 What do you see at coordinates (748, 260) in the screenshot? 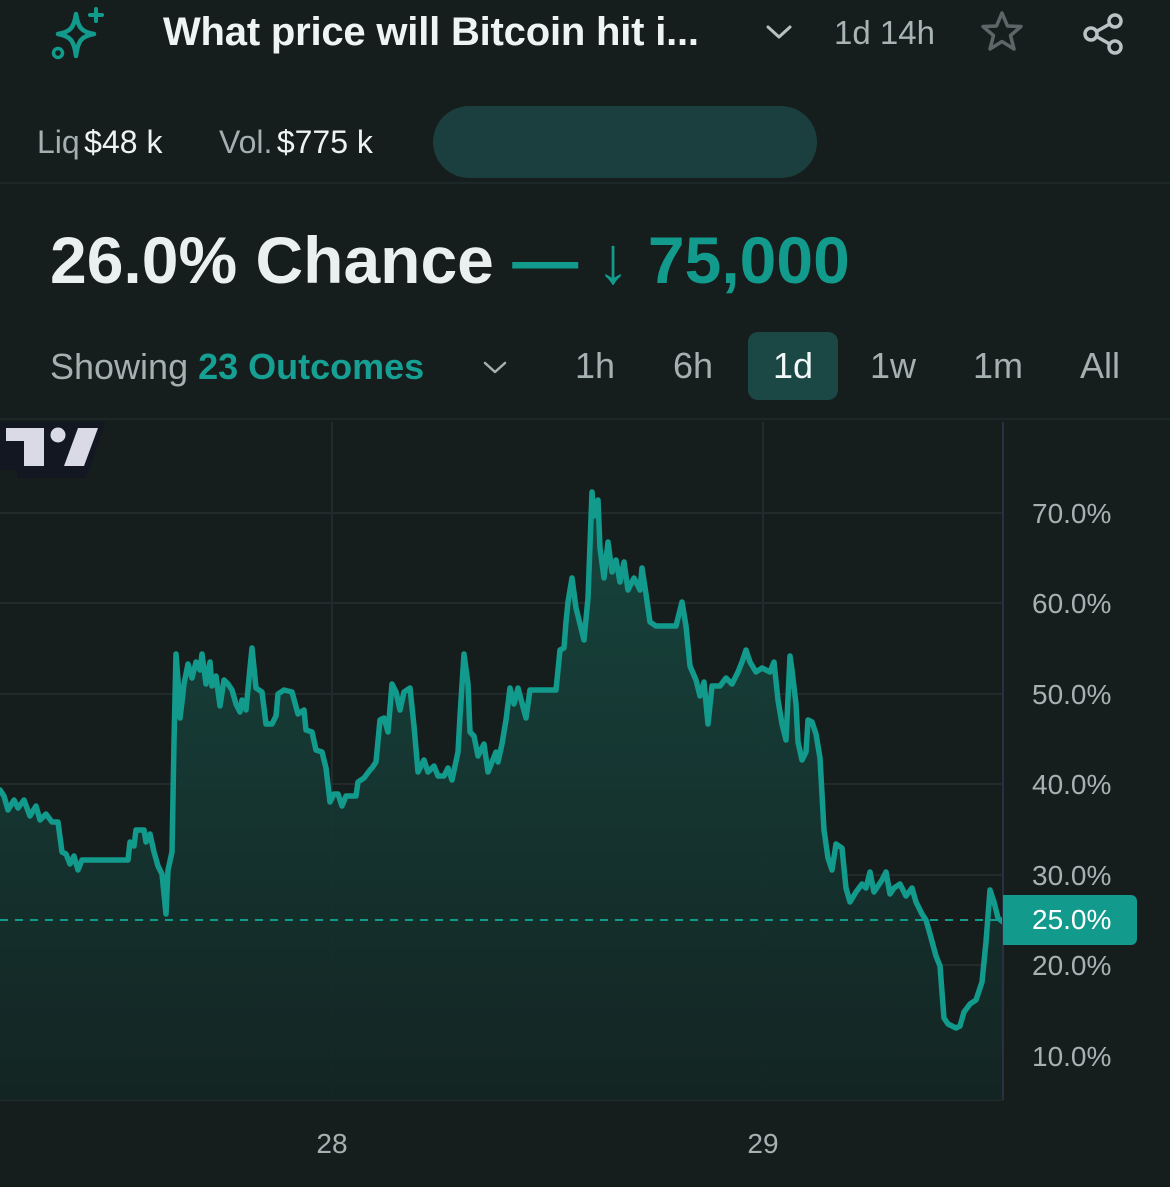
I see `target-price: 75,000` at bounding box center [748, 260].